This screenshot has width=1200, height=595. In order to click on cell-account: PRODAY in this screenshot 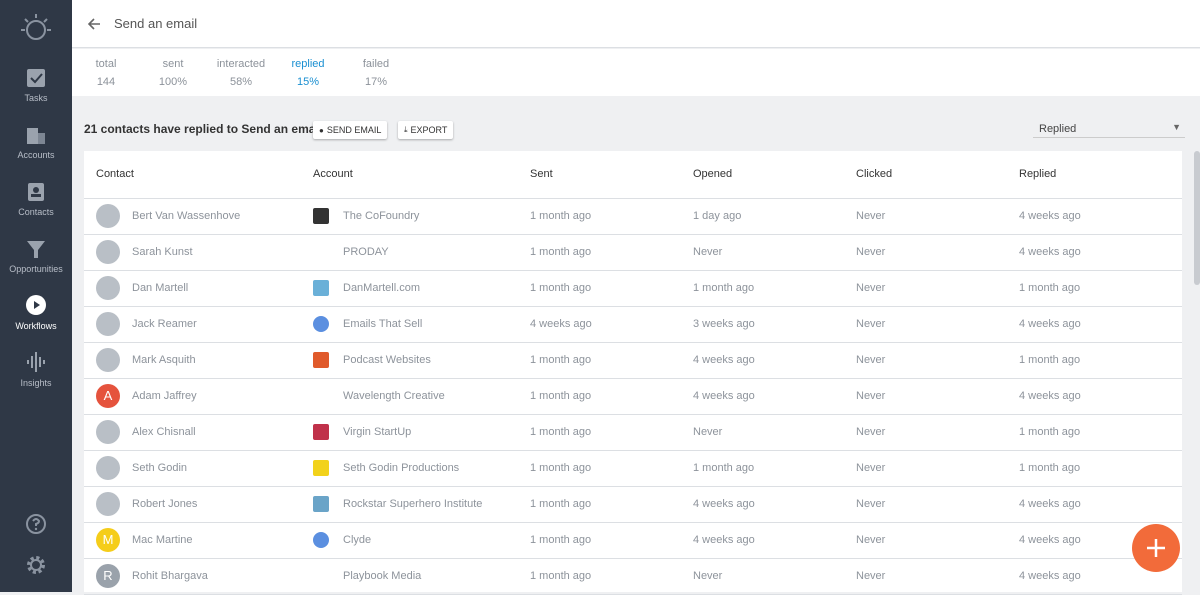, I will do `click(366, 252)`.